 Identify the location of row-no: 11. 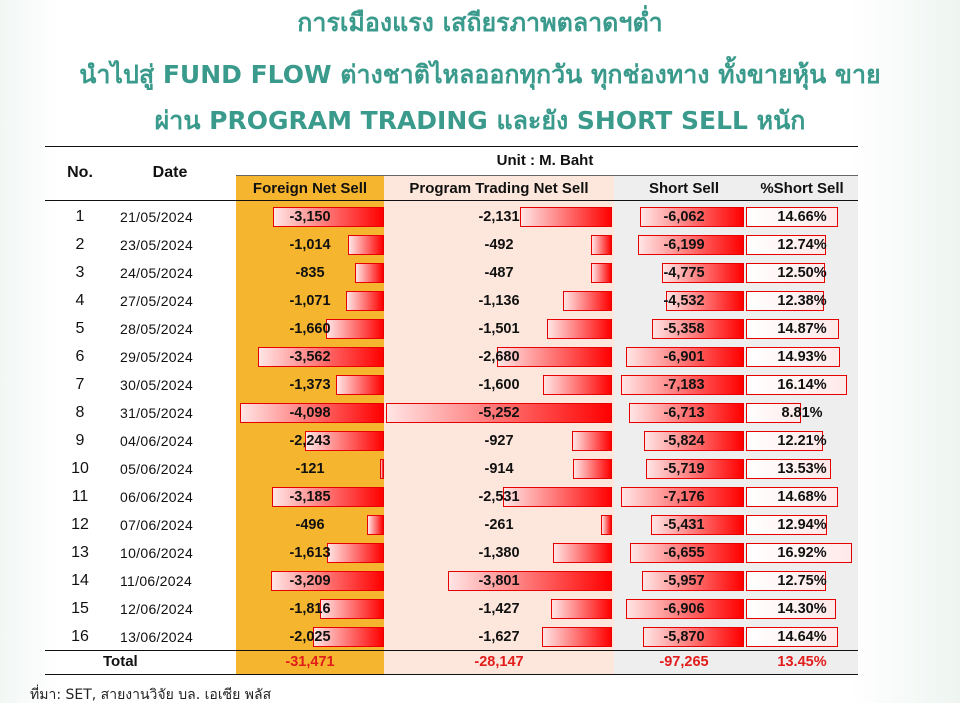
(80, 496).